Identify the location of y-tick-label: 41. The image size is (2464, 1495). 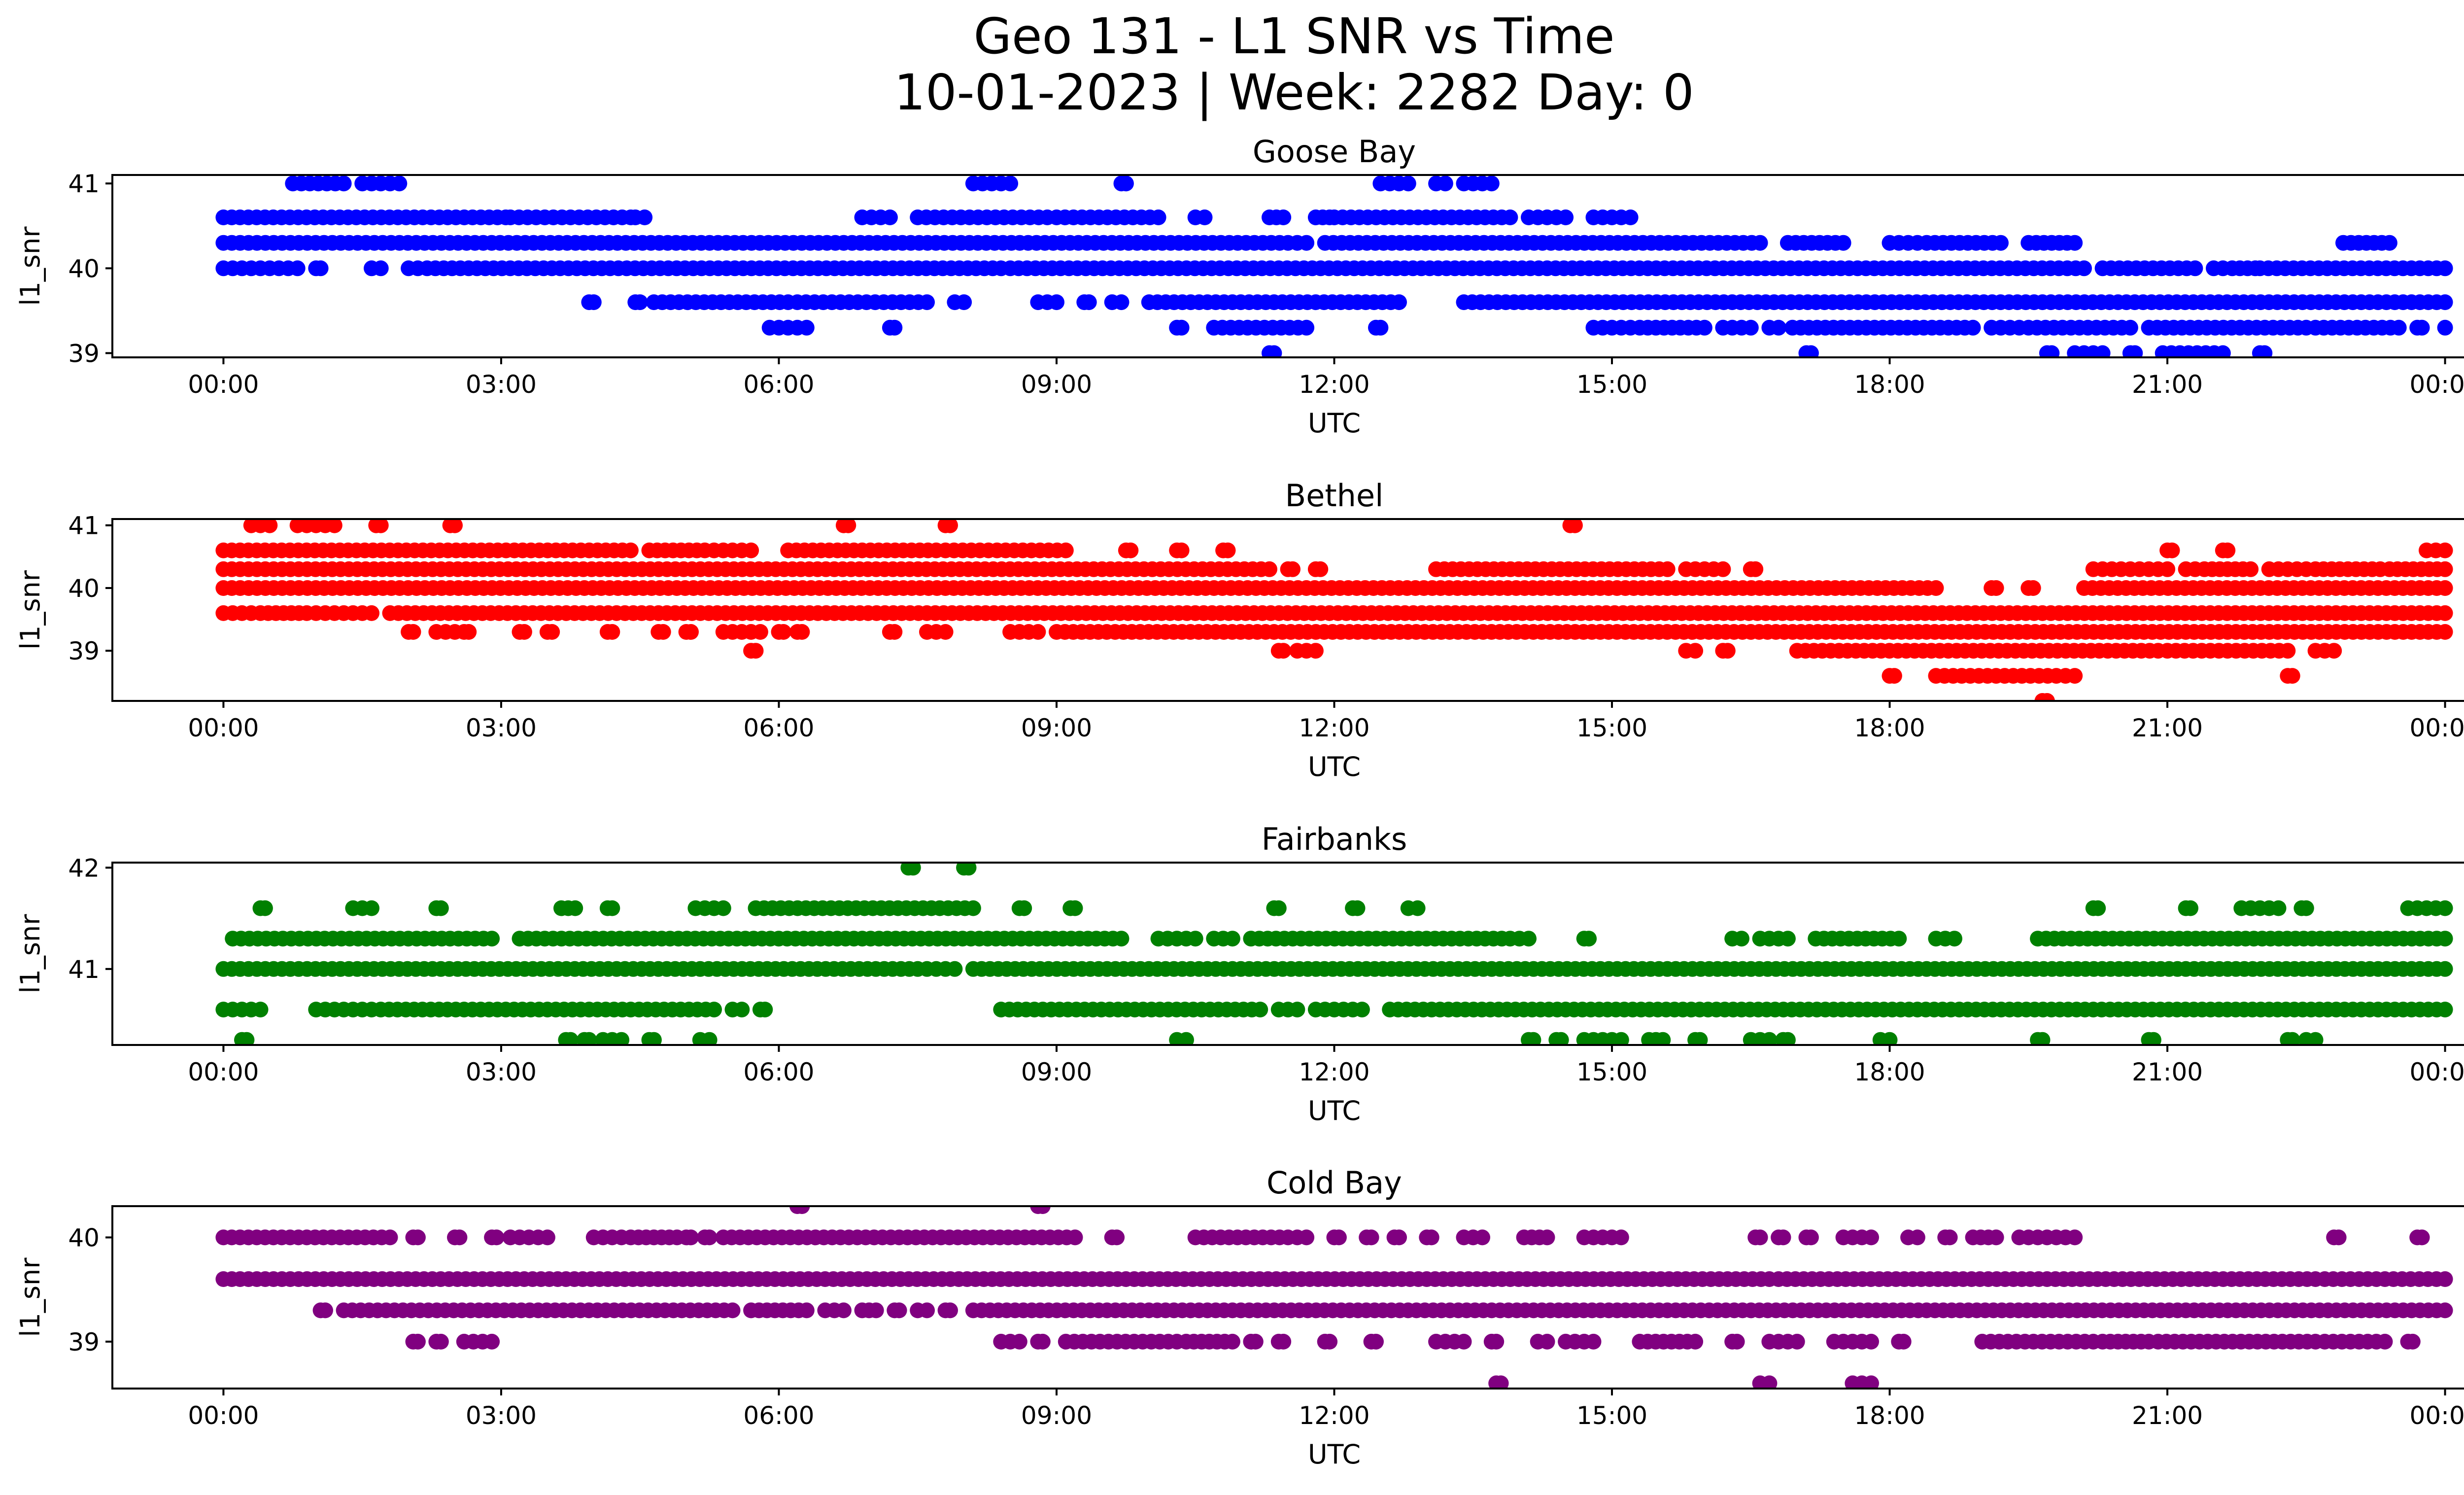
(84, 526).